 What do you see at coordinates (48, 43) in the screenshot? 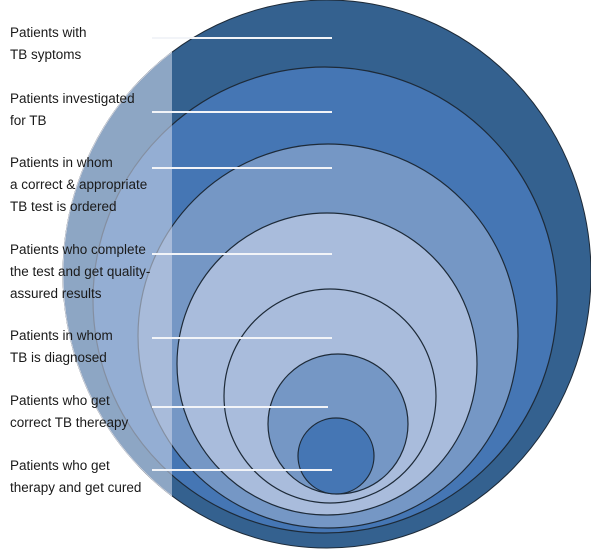
I see `stage-label-1: Patients with TB syptoms` at bounding box center [48, 43].